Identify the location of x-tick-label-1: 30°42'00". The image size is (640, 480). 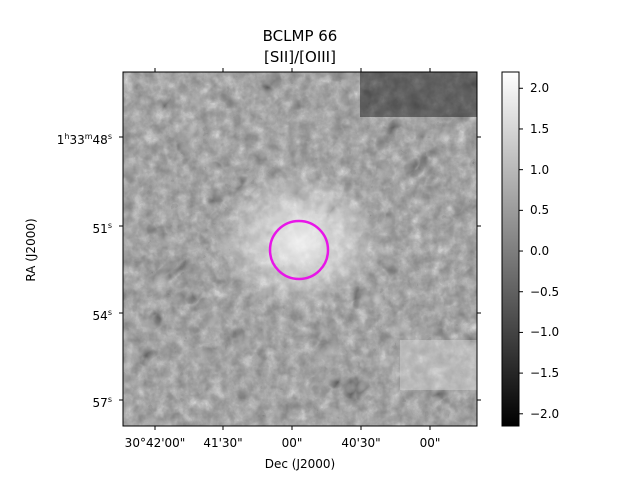
(155, 443).